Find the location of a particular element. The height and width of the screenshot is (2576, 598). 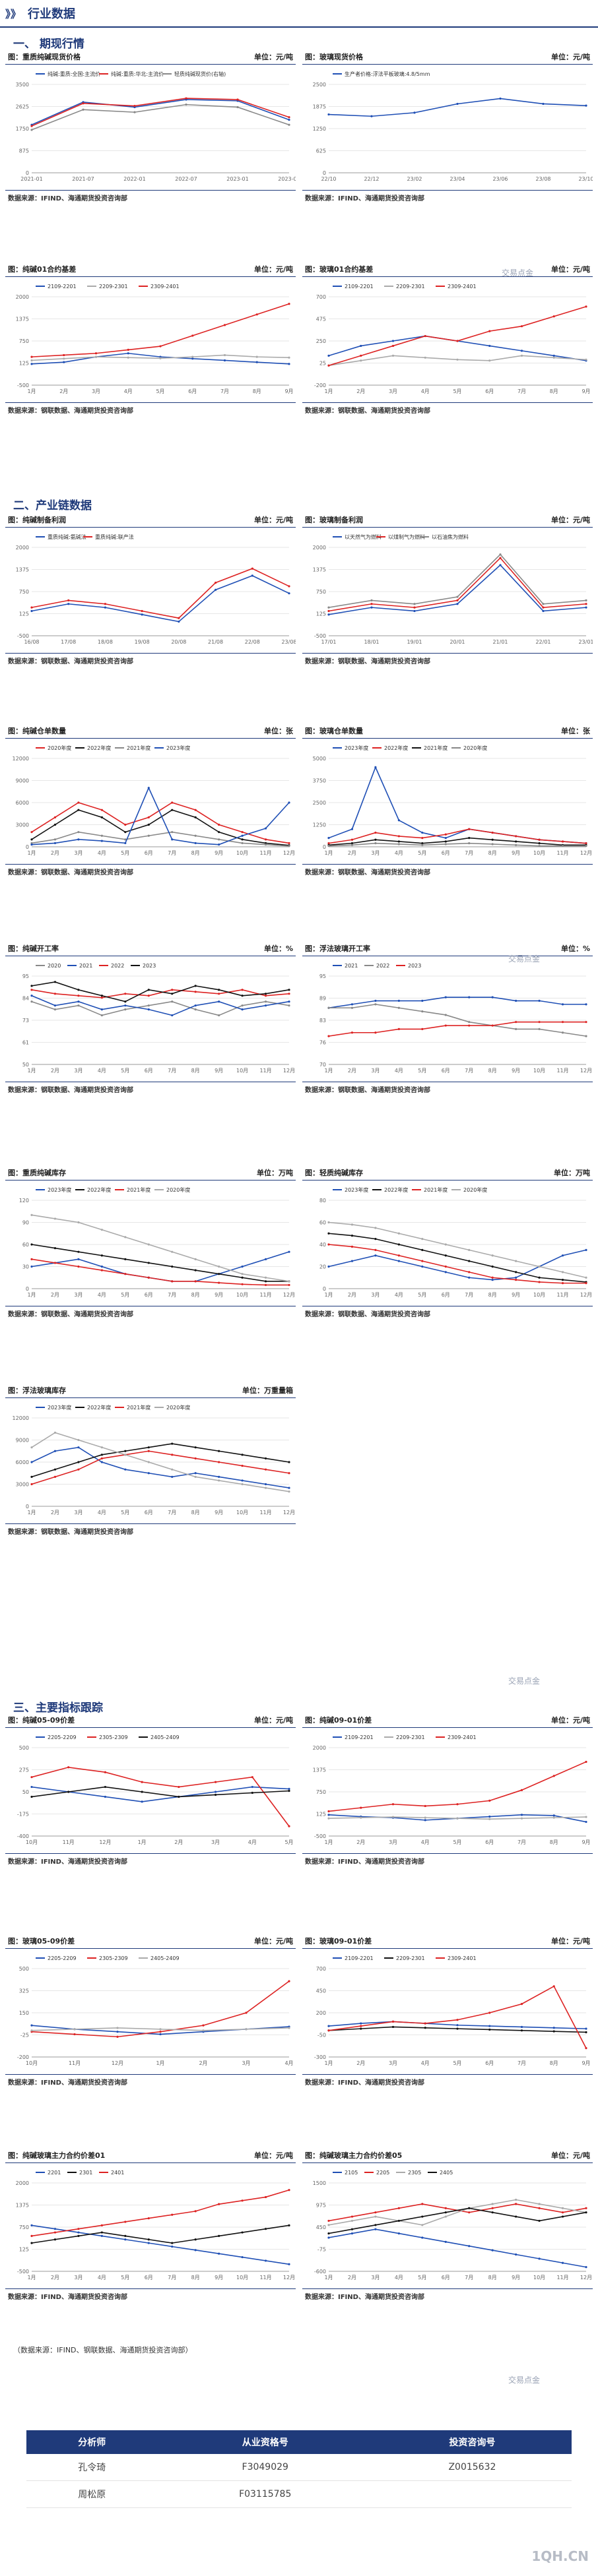

x-tick-label: 8月 is located at coordinates (492, 2278).